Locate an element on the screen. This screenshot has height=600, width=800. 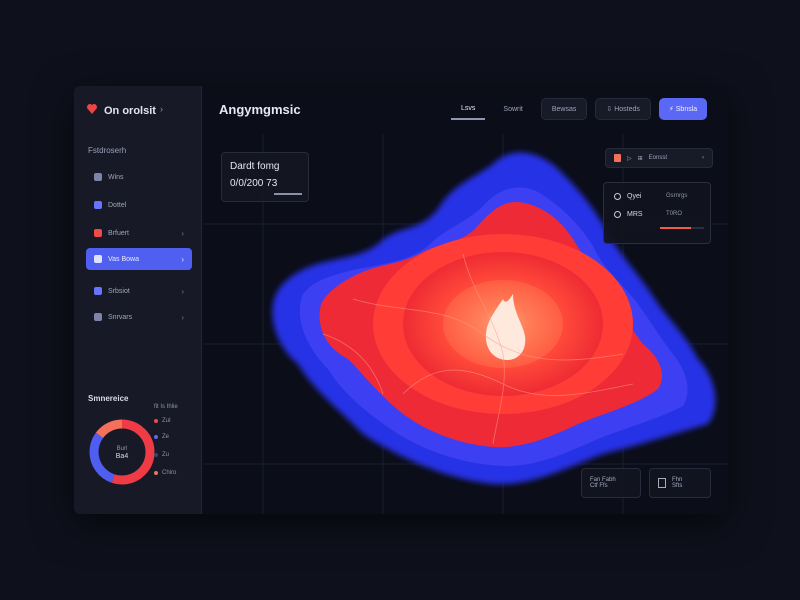
legend-header-text: fit Is Ihlie is located at coordinates (166, 407).